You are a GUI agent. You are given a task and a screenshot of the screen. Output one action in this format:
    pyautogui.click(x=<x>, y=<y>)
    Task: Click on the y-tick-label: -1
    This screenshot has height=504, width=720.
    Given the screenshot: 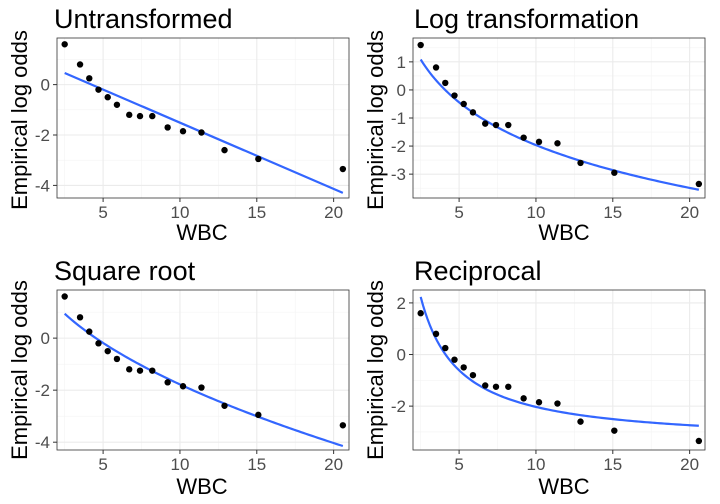 What is the action you would take?
    pyautogui.click(x=398, y=118)
    